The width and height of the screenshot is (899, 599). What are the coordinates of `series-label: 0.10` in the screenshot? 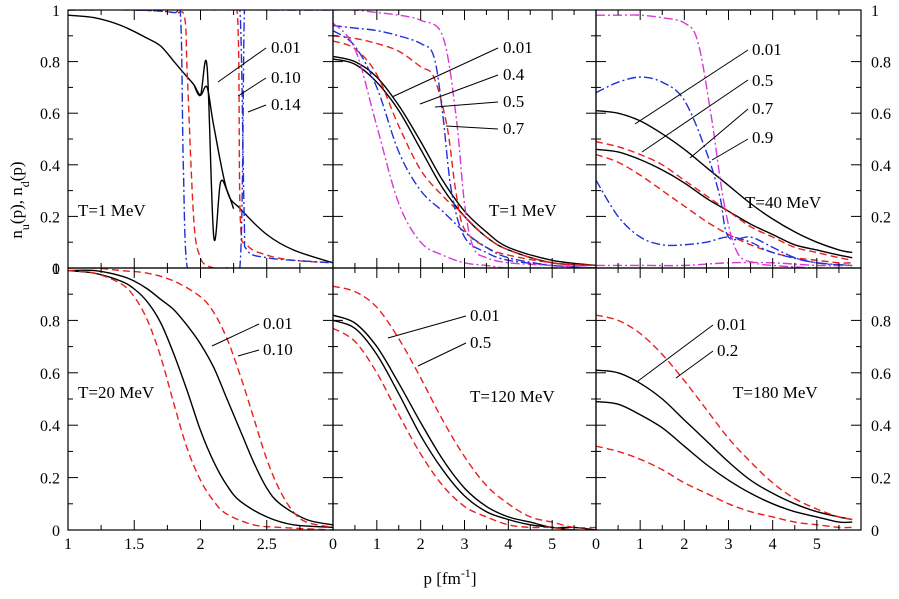 It's located at (278, 349).